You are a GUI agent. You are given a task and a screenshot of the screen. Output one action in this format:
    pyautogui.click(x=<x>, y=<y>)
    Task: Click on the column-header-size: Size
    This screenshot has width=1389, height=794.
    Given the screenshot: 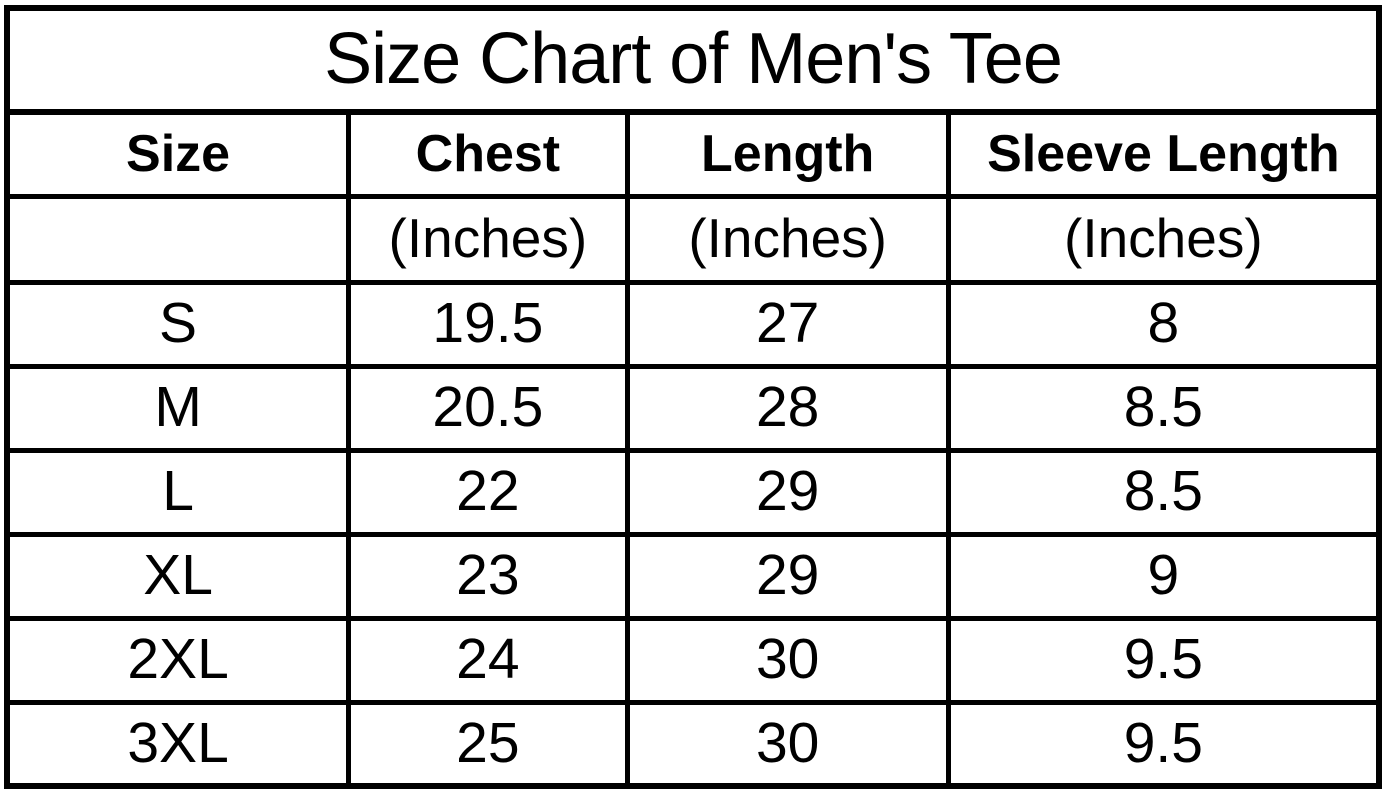 What is the action you would take?
    pyautogui.click(x=178, y=154)
    